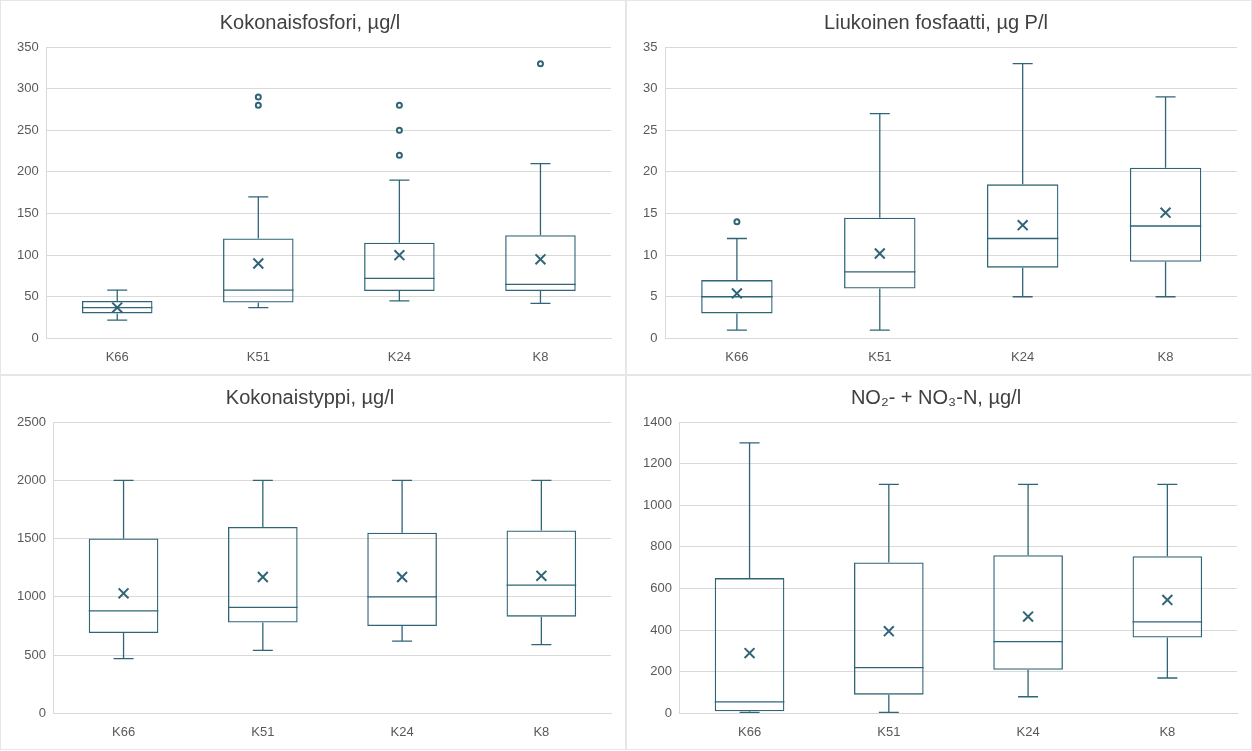 Image resolution: width=1252 pixels, height=751 pixels. What do you see at coordinates (27, 213) in the screenshot?
I see `y-tick-label: 150` at bounding box center [27, 213].